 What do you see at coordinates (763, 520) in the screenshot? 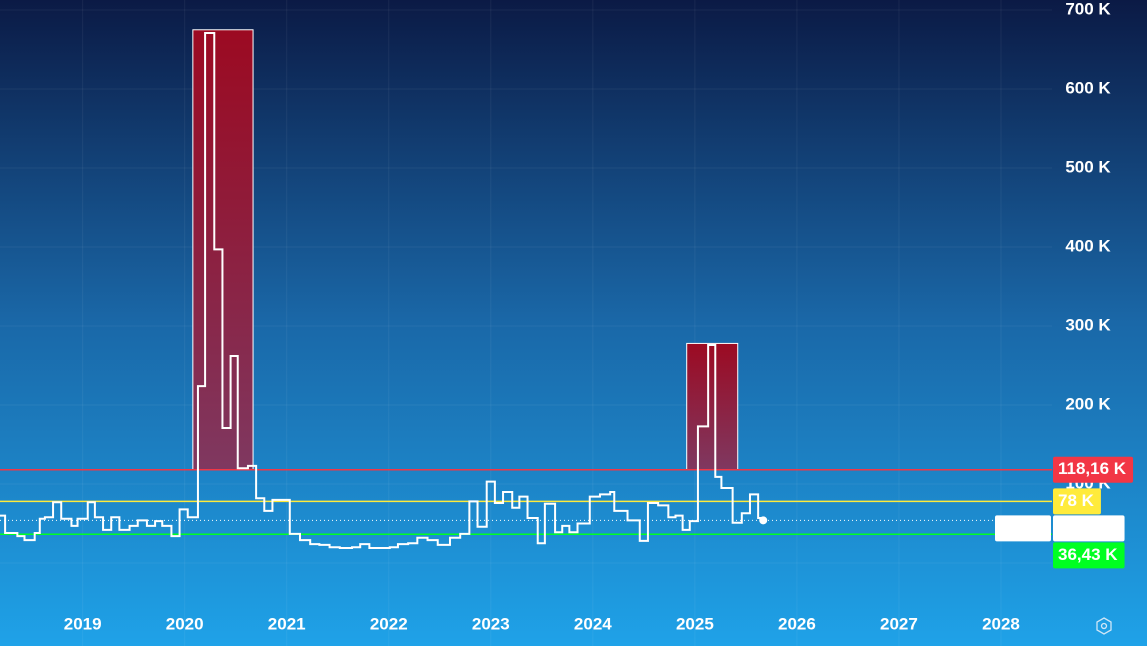
I see `last-point` at bounding box center [763, 520].